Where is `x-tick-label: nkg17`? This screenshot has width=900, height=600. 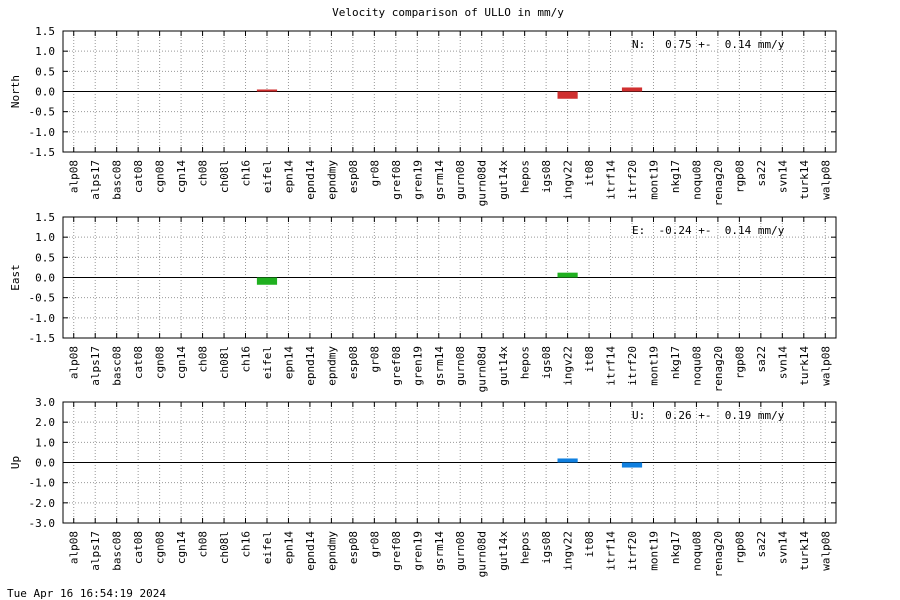
x-tick-label: nkg17 is located at coordinates (675, 547).